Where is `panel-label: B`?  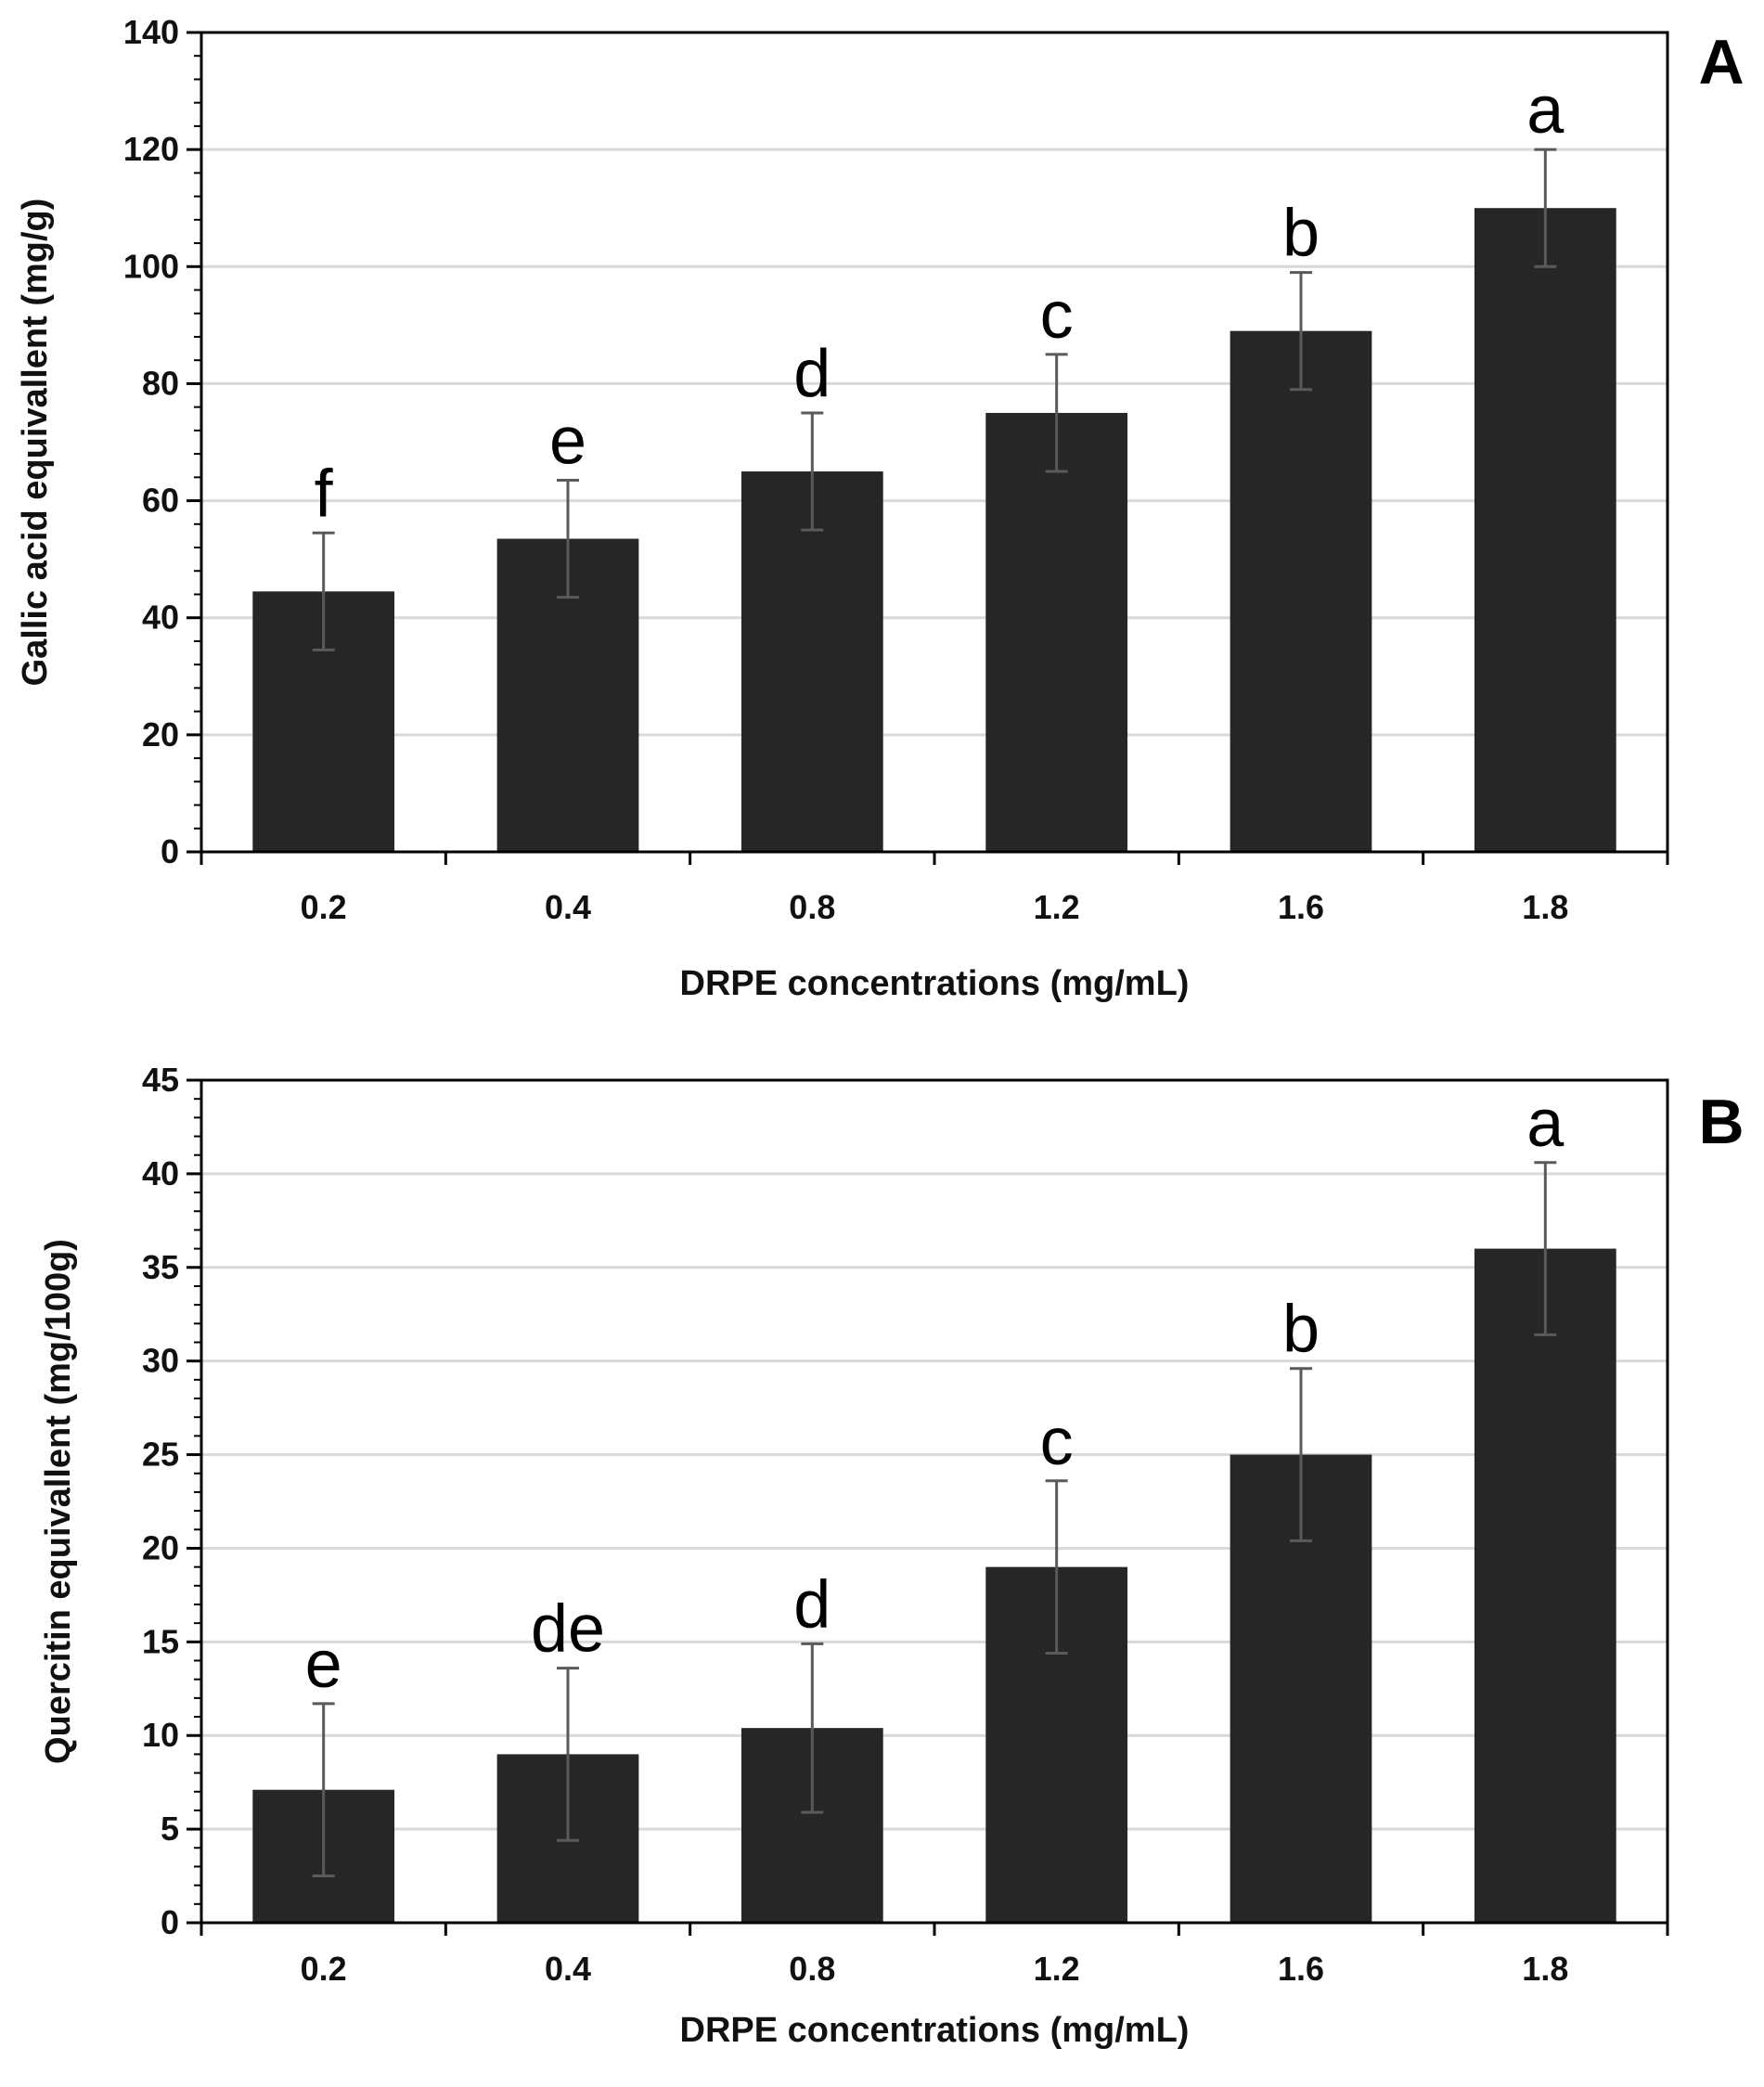 panel-label: B is located at coordinates (1721, 1122).